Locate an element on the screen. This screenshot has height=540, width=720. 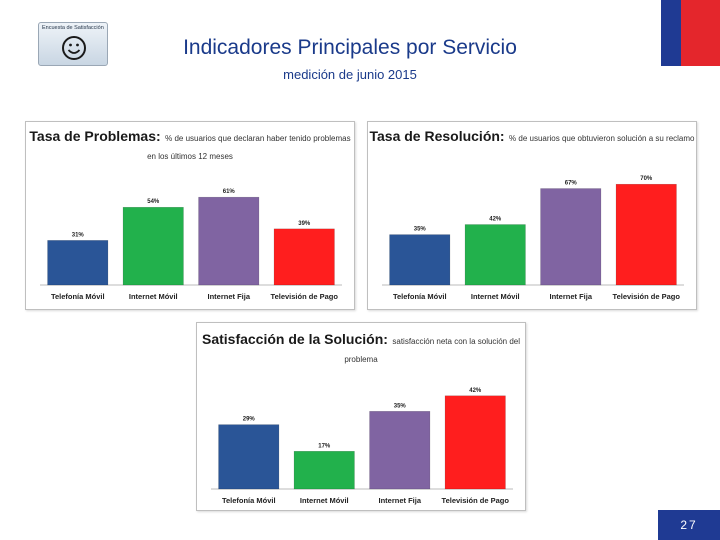
chart-title: Tasa de Problemas: is located at coordinates (95, 136).